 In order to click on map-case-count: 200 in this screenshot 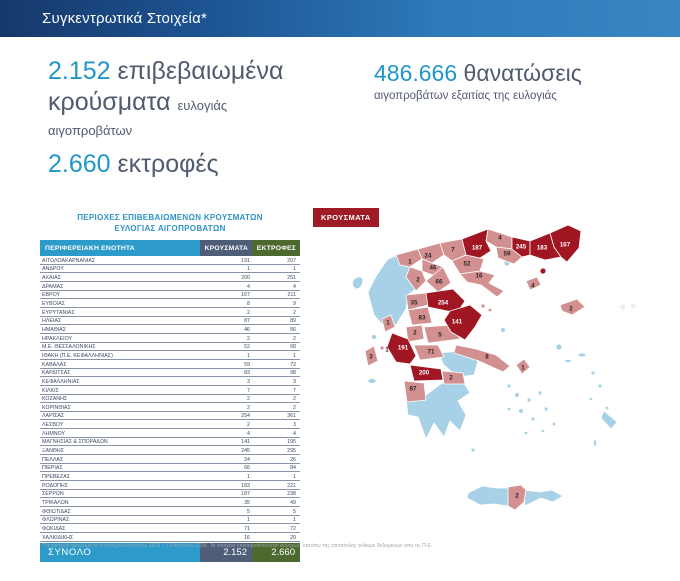, I will do `click(424, 373)`.